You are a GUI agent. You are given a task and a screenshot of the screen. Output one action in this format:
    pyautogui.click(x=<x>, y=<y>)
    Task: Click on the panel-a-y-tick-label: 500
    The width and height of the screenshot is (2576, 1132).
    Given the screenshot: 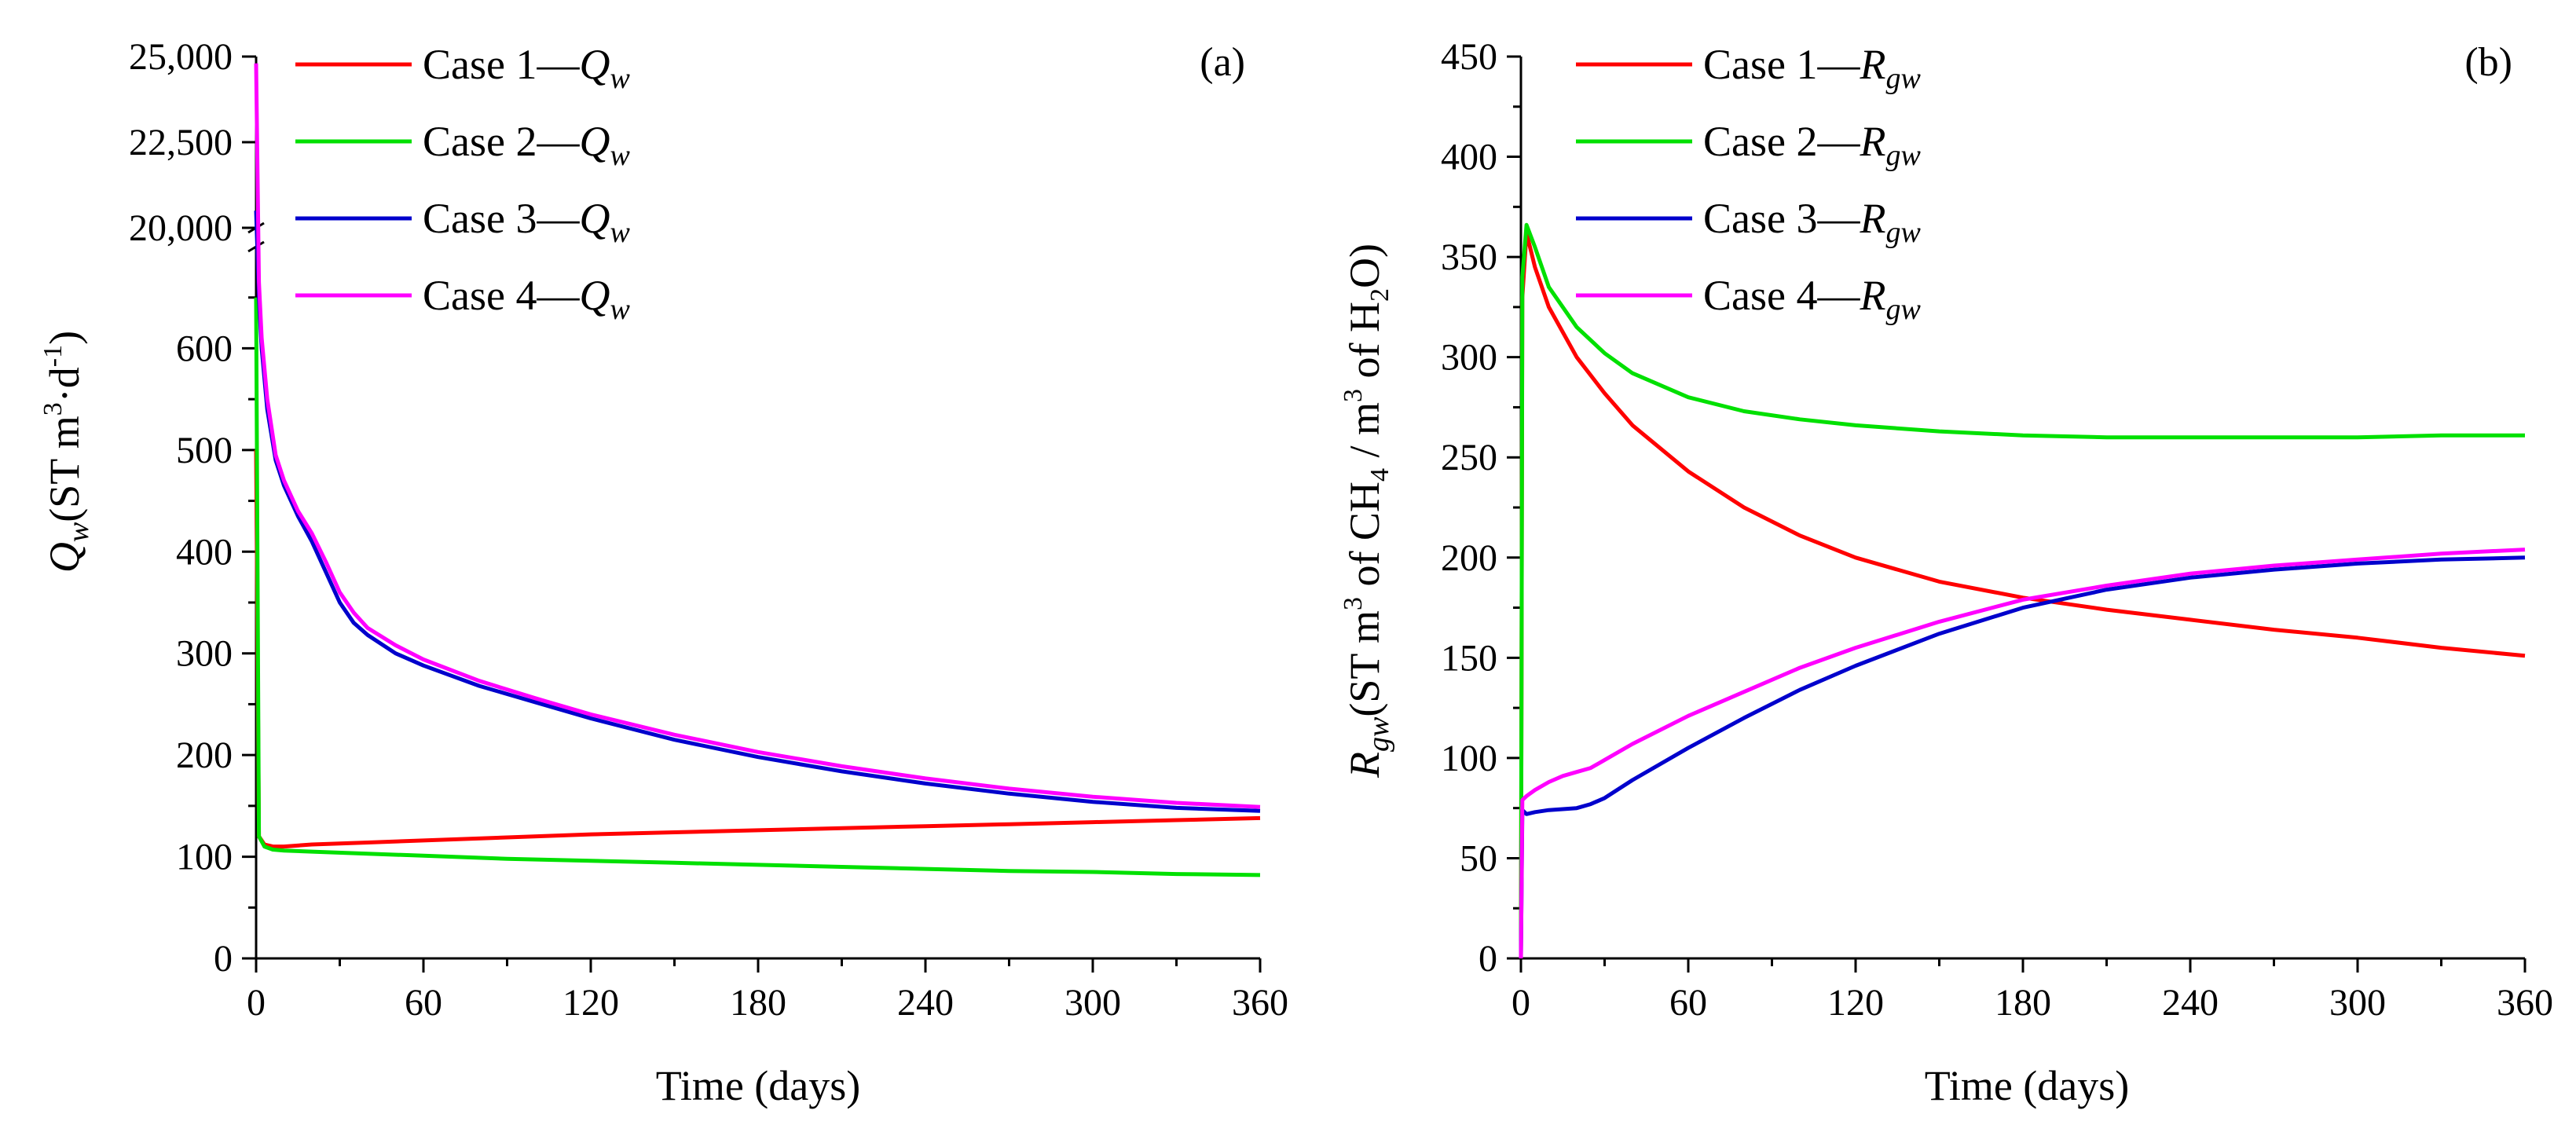 What is the action you would take?
    pyautogui.click(x=204, y=450)
    